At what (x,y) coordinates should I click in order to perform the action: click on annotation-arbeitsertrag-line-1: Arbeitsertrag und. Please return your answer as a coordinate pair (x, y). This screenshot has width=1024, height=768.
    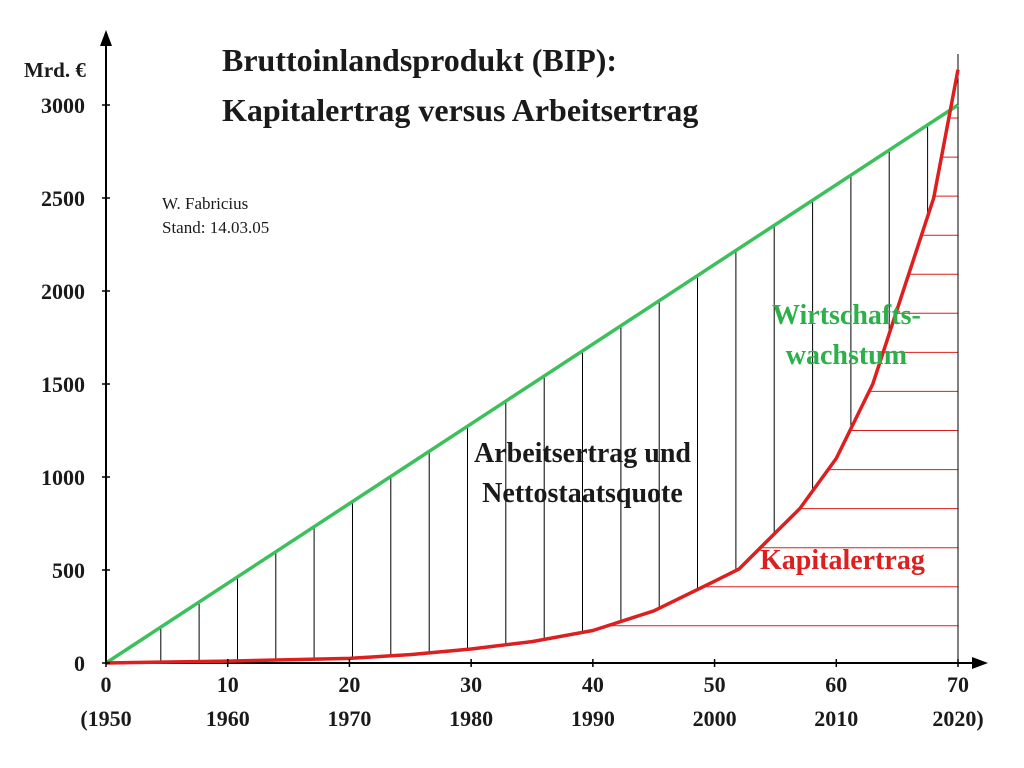
    Looking at the image, I should click on (582, 453).